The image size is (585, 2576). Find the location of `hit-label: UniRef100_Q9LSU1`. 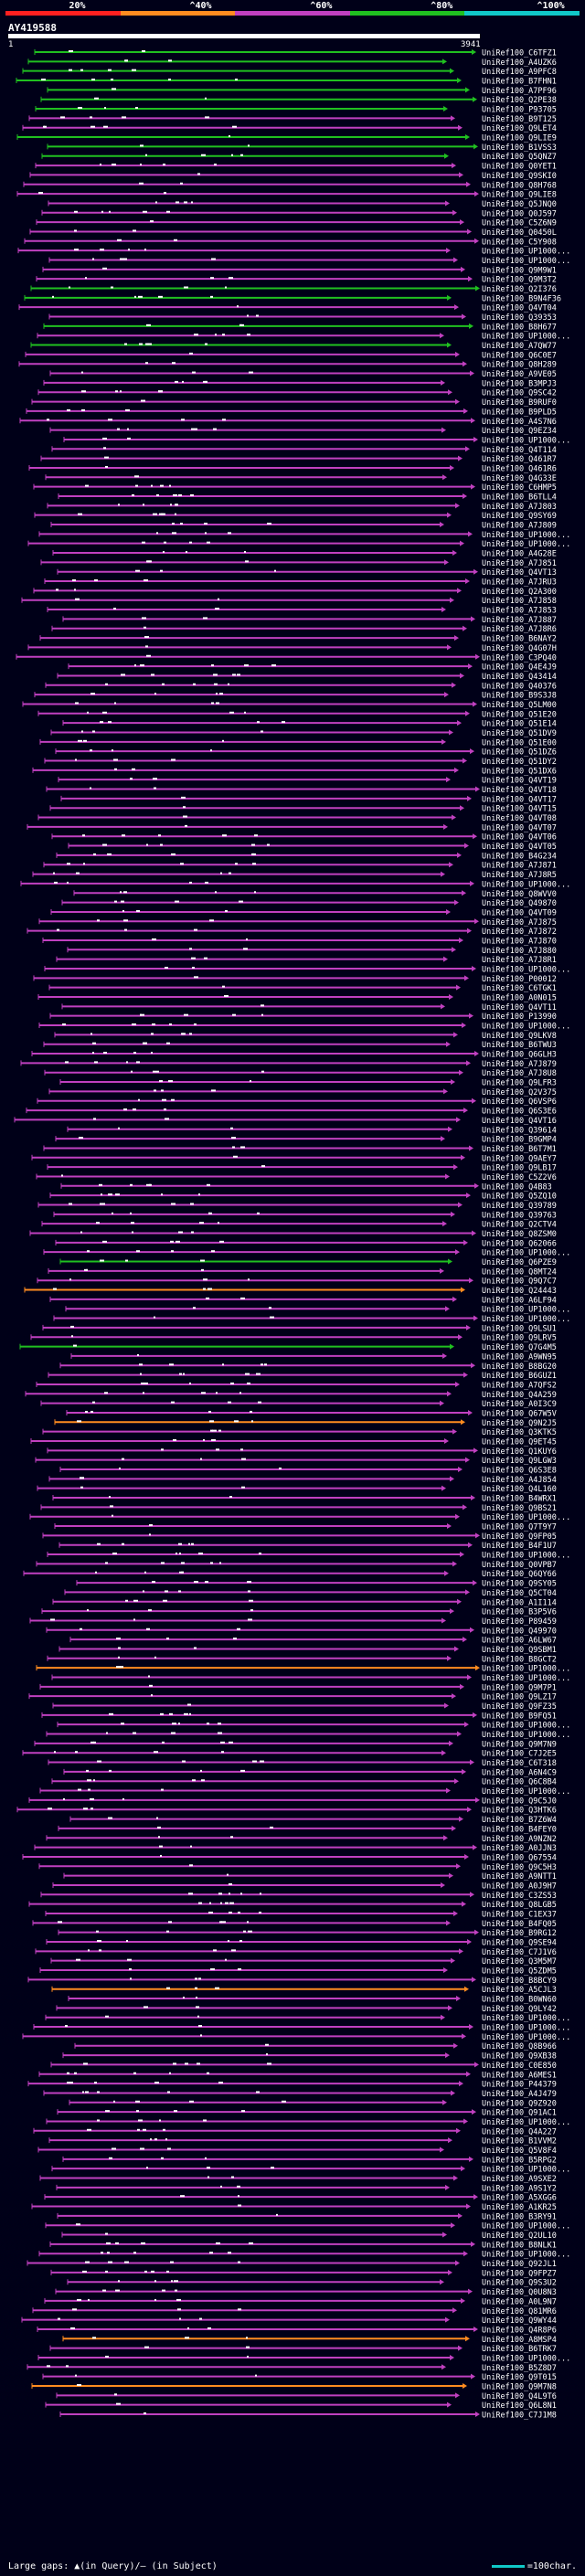

hit-label: UniRef100_Q9LSU1 is located at coordinates (519, 1328).